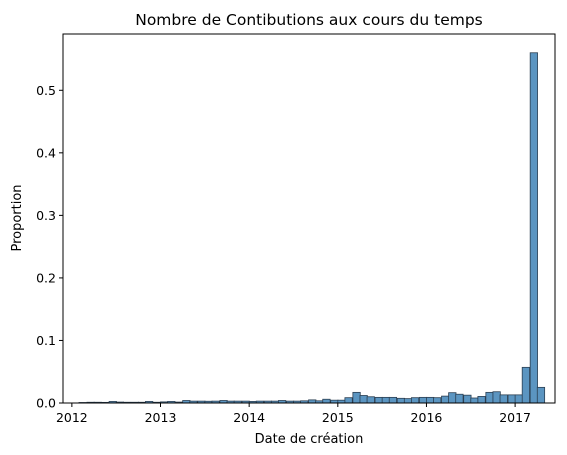 The width and height of the screenshot is (567, 455). Describe the element at coordinates (293, 414) in the screenshot. I see `x-axis-ticks: 2012 2013 2014 2015 2016 2017` at that location.